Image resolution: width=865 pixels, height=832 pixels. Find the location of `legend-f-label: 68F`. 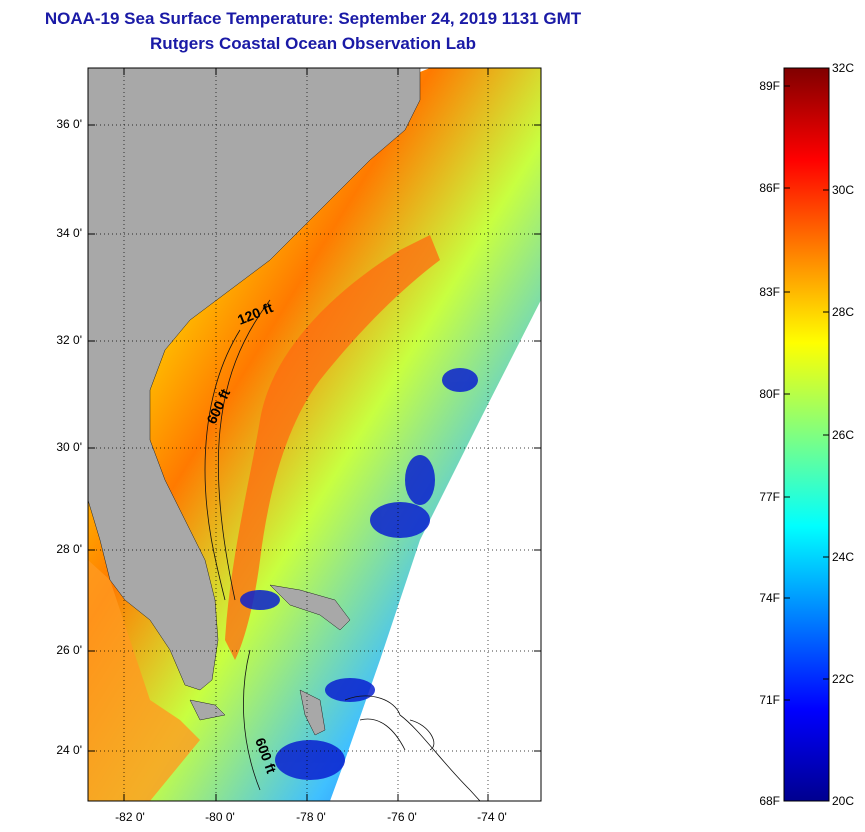

legend-f-label: 68F is located at coordinates (769, 801).